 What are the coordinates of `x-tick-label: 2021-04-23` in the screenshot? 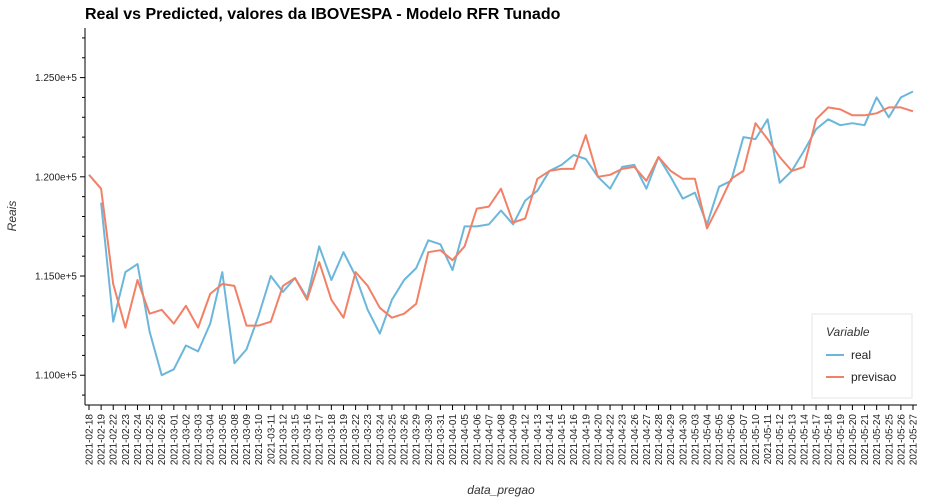 It's located at (623, 440).